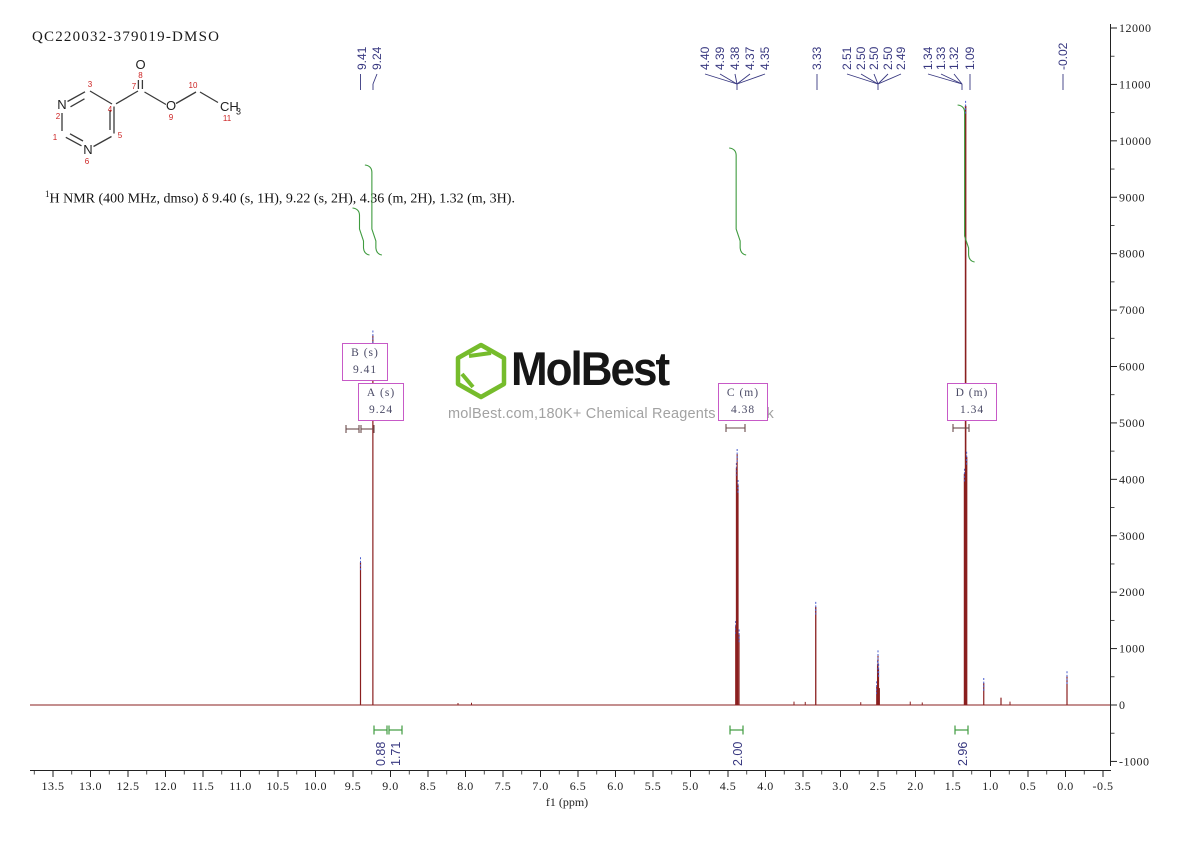 This screenshot has height=841, width=1190. I want to click on svg-text: 0.5, so click(1028, 786).